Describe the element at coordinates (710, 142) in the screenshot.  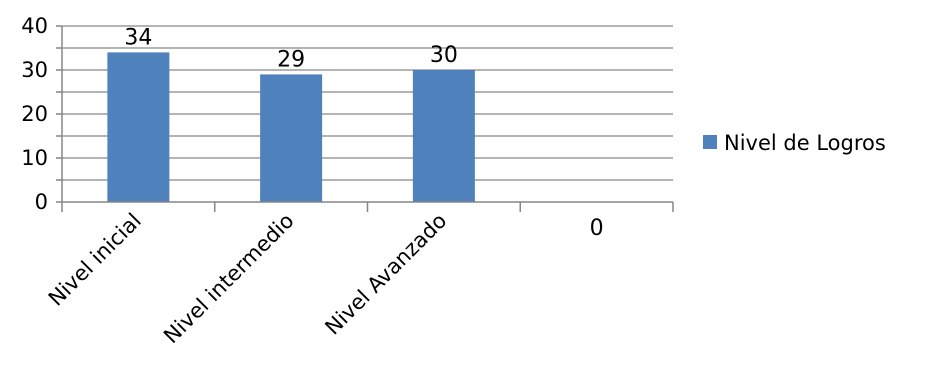
I see `legend-swatch` at that location.